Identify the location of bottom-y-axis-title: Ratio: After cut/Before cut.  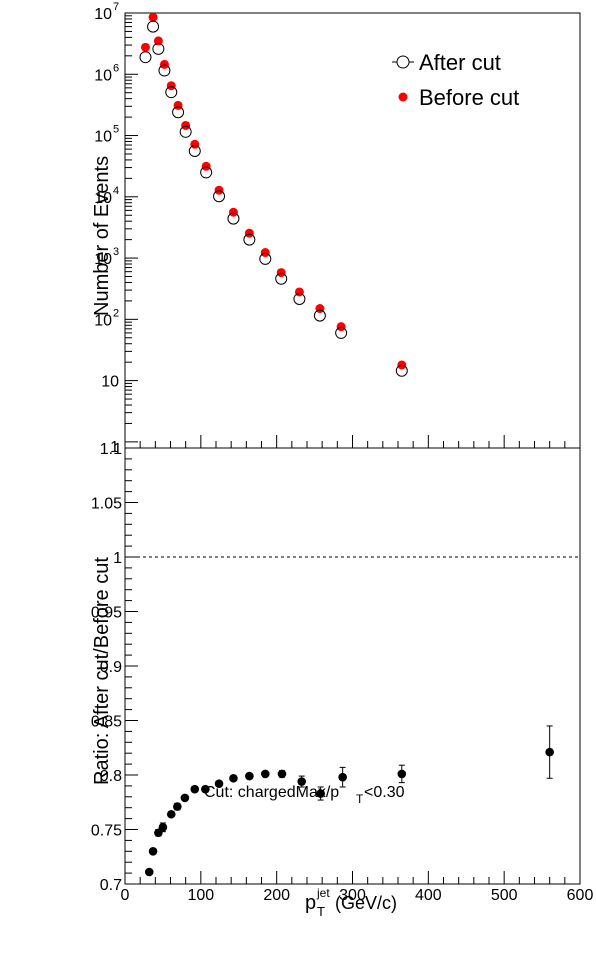
(102, 671).